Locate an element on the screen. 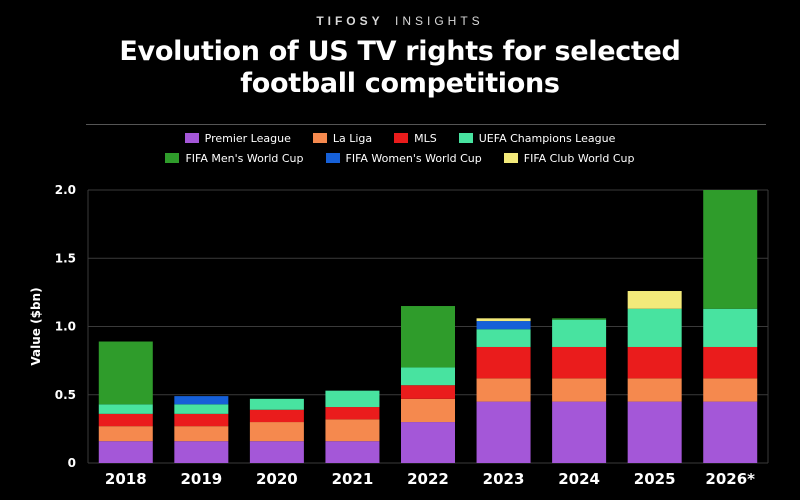  x-tick-label: 2026* is located at coordinates (730, 479).